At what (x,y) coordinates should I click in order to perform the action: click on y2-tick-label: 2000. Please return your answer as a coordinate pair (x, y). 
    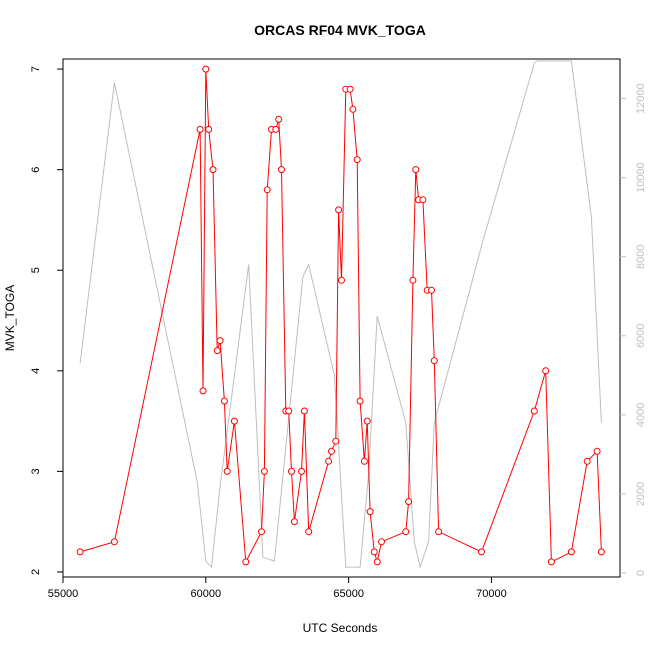
    Looking at the image, I should click on (641, 494).